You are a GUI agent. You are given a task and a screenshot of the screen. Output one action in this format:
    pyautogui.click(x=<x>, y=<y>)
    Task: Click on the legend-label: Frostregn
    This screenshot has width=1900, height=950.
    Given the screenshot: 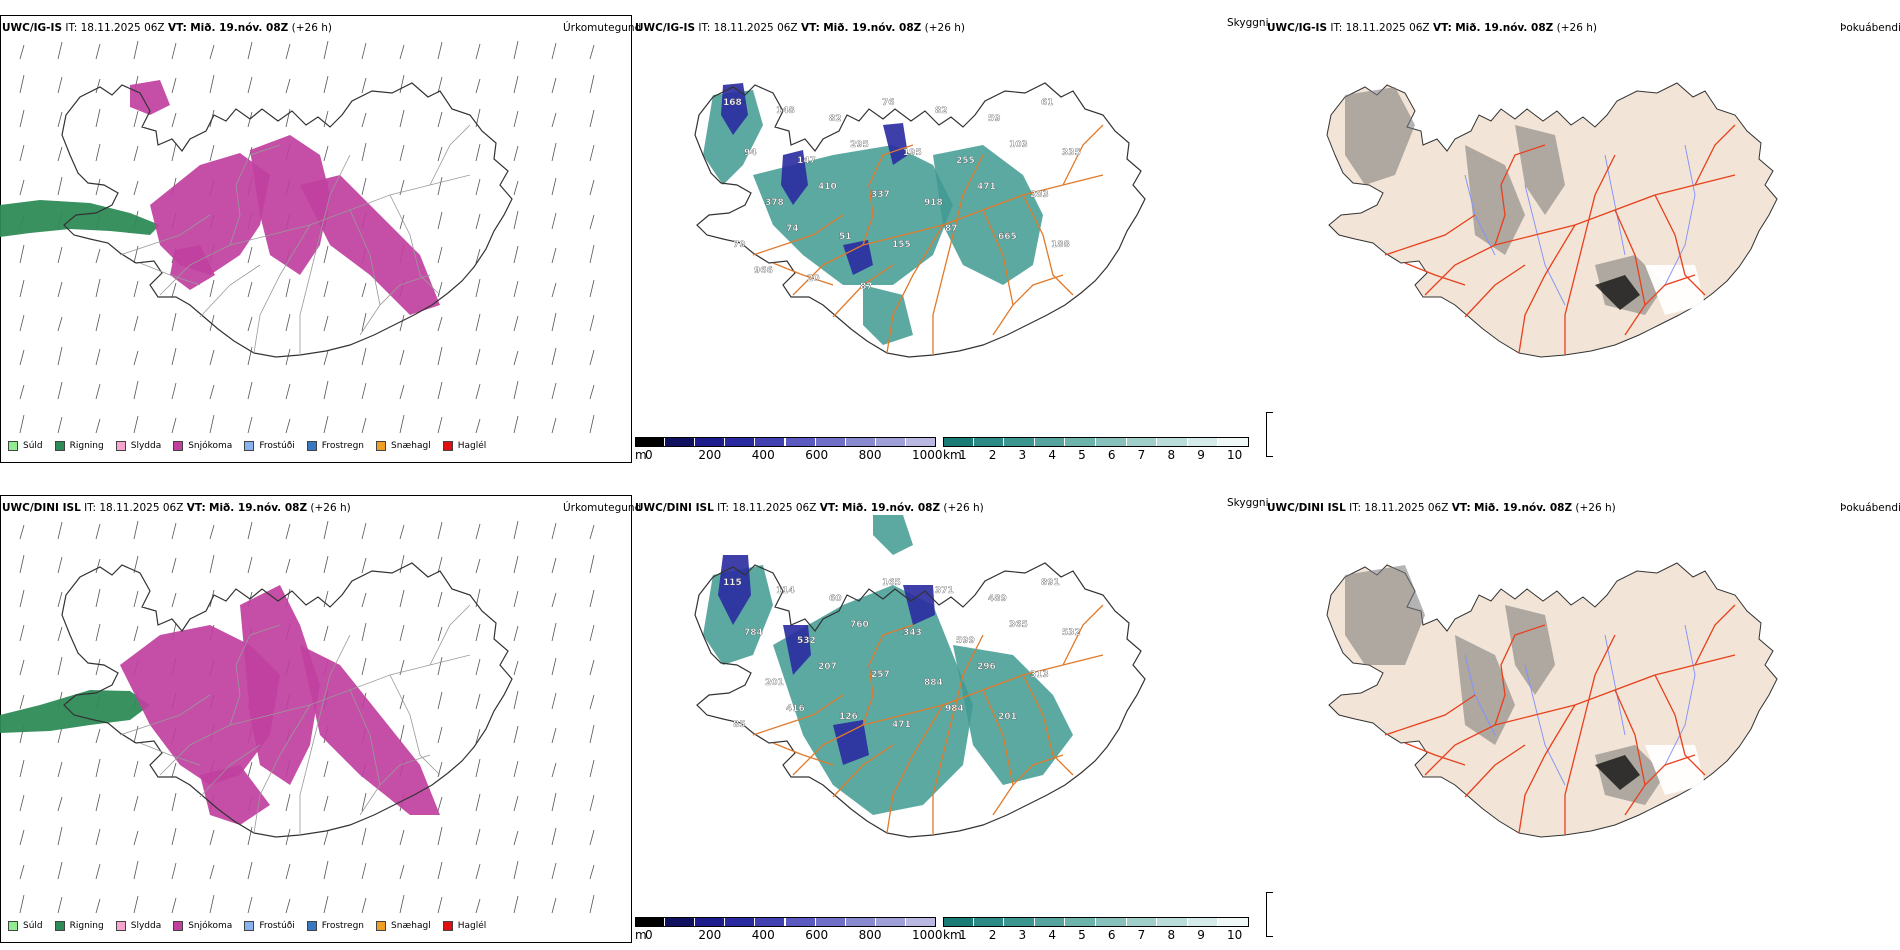 What is the action you would take?
    pyautogui.click(x=343, y=446)
    